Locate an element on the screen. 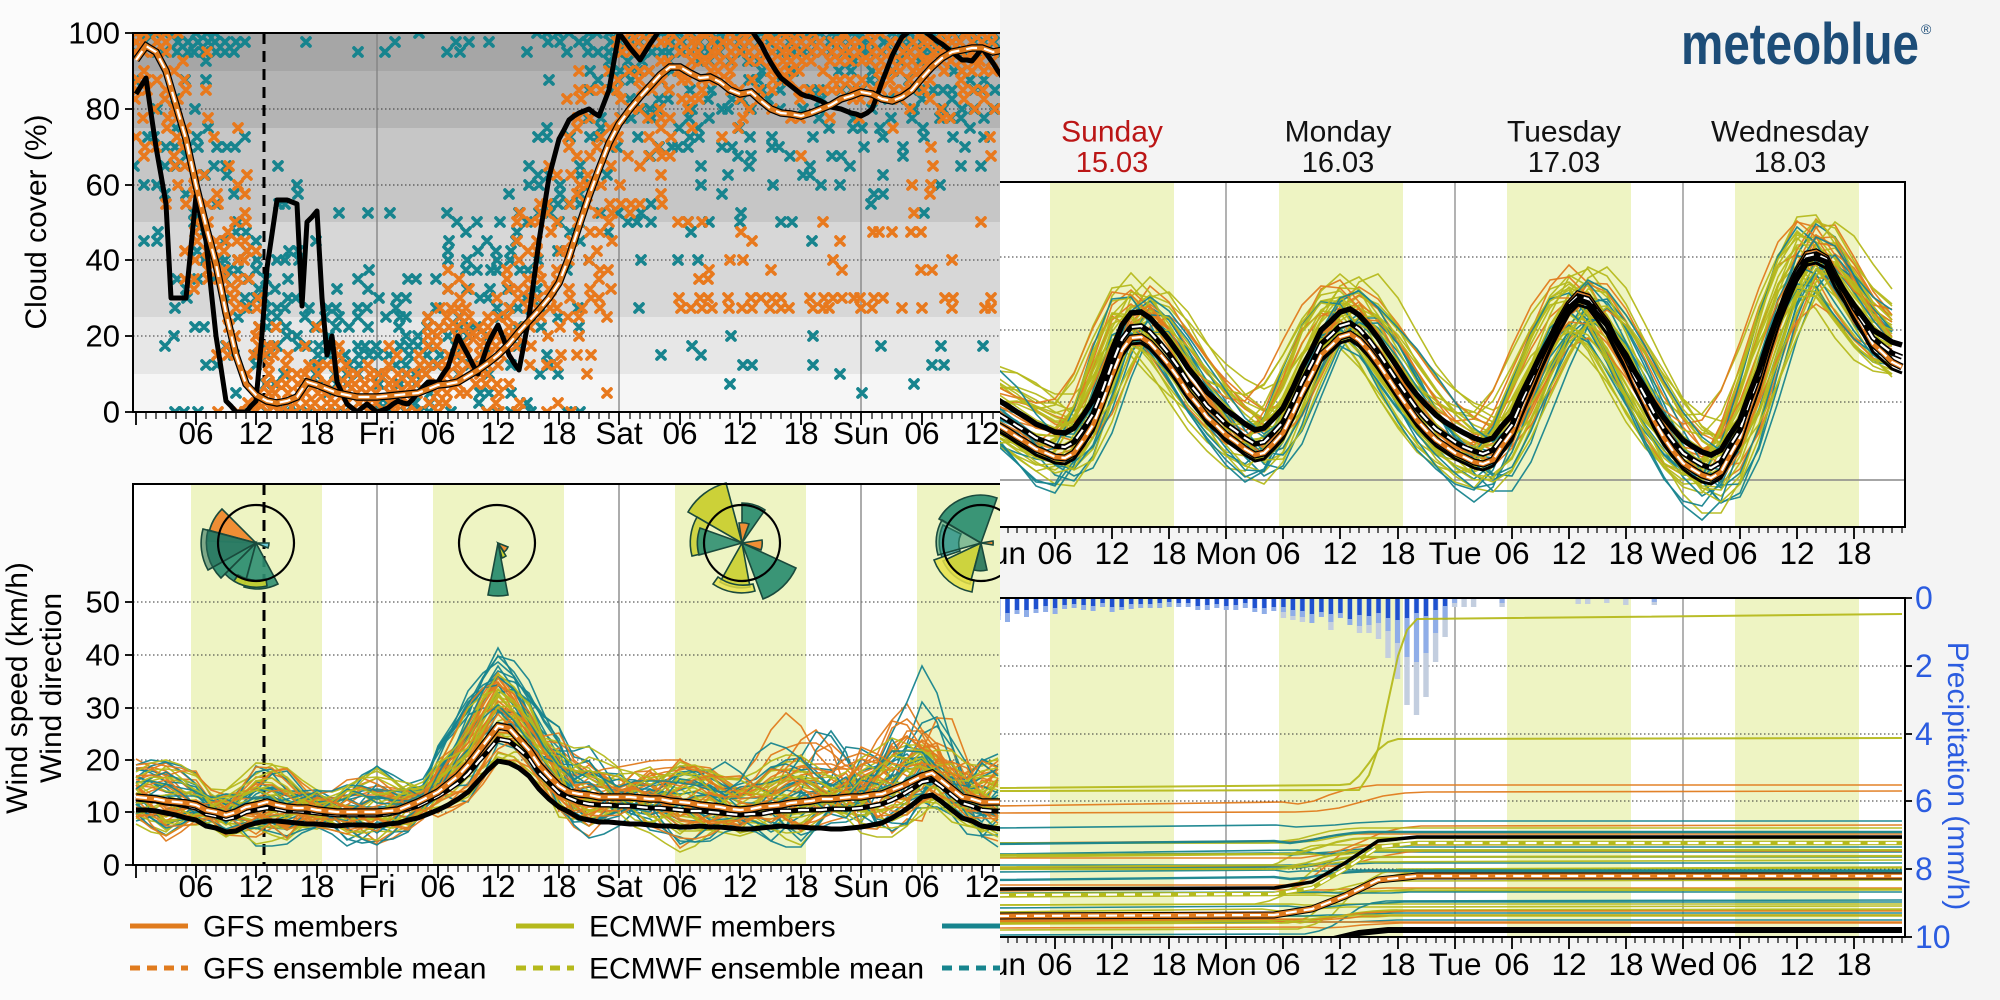 The height and width of the screenshot is (1000, 2000). svg-text: Wind direction is located at coordinates (51, 688).